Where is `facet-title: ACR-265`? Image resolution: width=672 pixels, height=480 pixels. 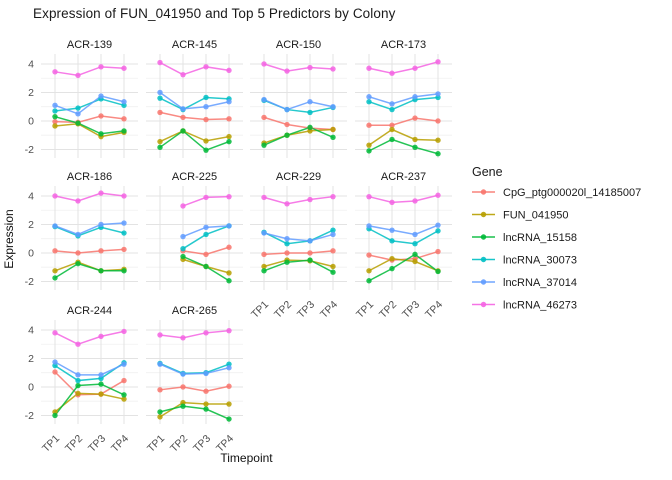 facet-title: ACR-265 is located at coordinates (194, 311).